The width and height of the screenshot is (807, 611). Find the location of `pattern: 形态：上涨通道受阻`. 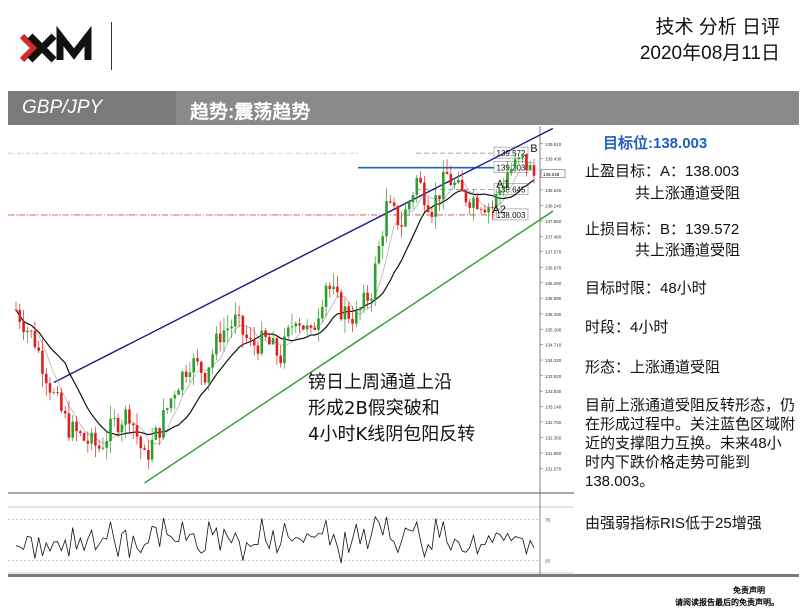

pattern: 形态：上涨通道受阻 is located at coordinates (653, 367).